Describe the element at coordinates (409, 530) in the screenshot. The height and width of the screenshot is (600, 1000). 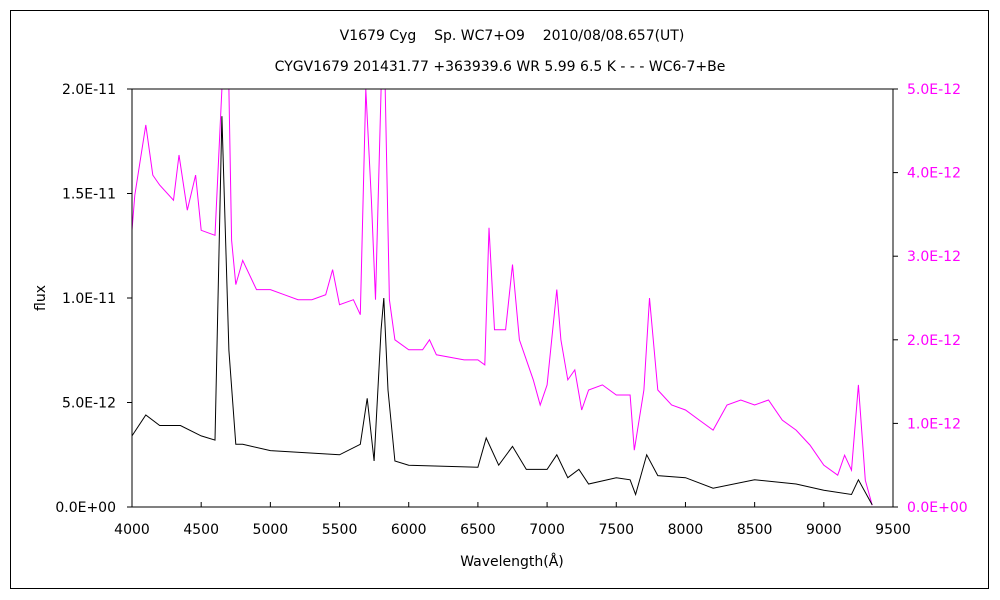
I see `x-tick-label: 6000` at that location.